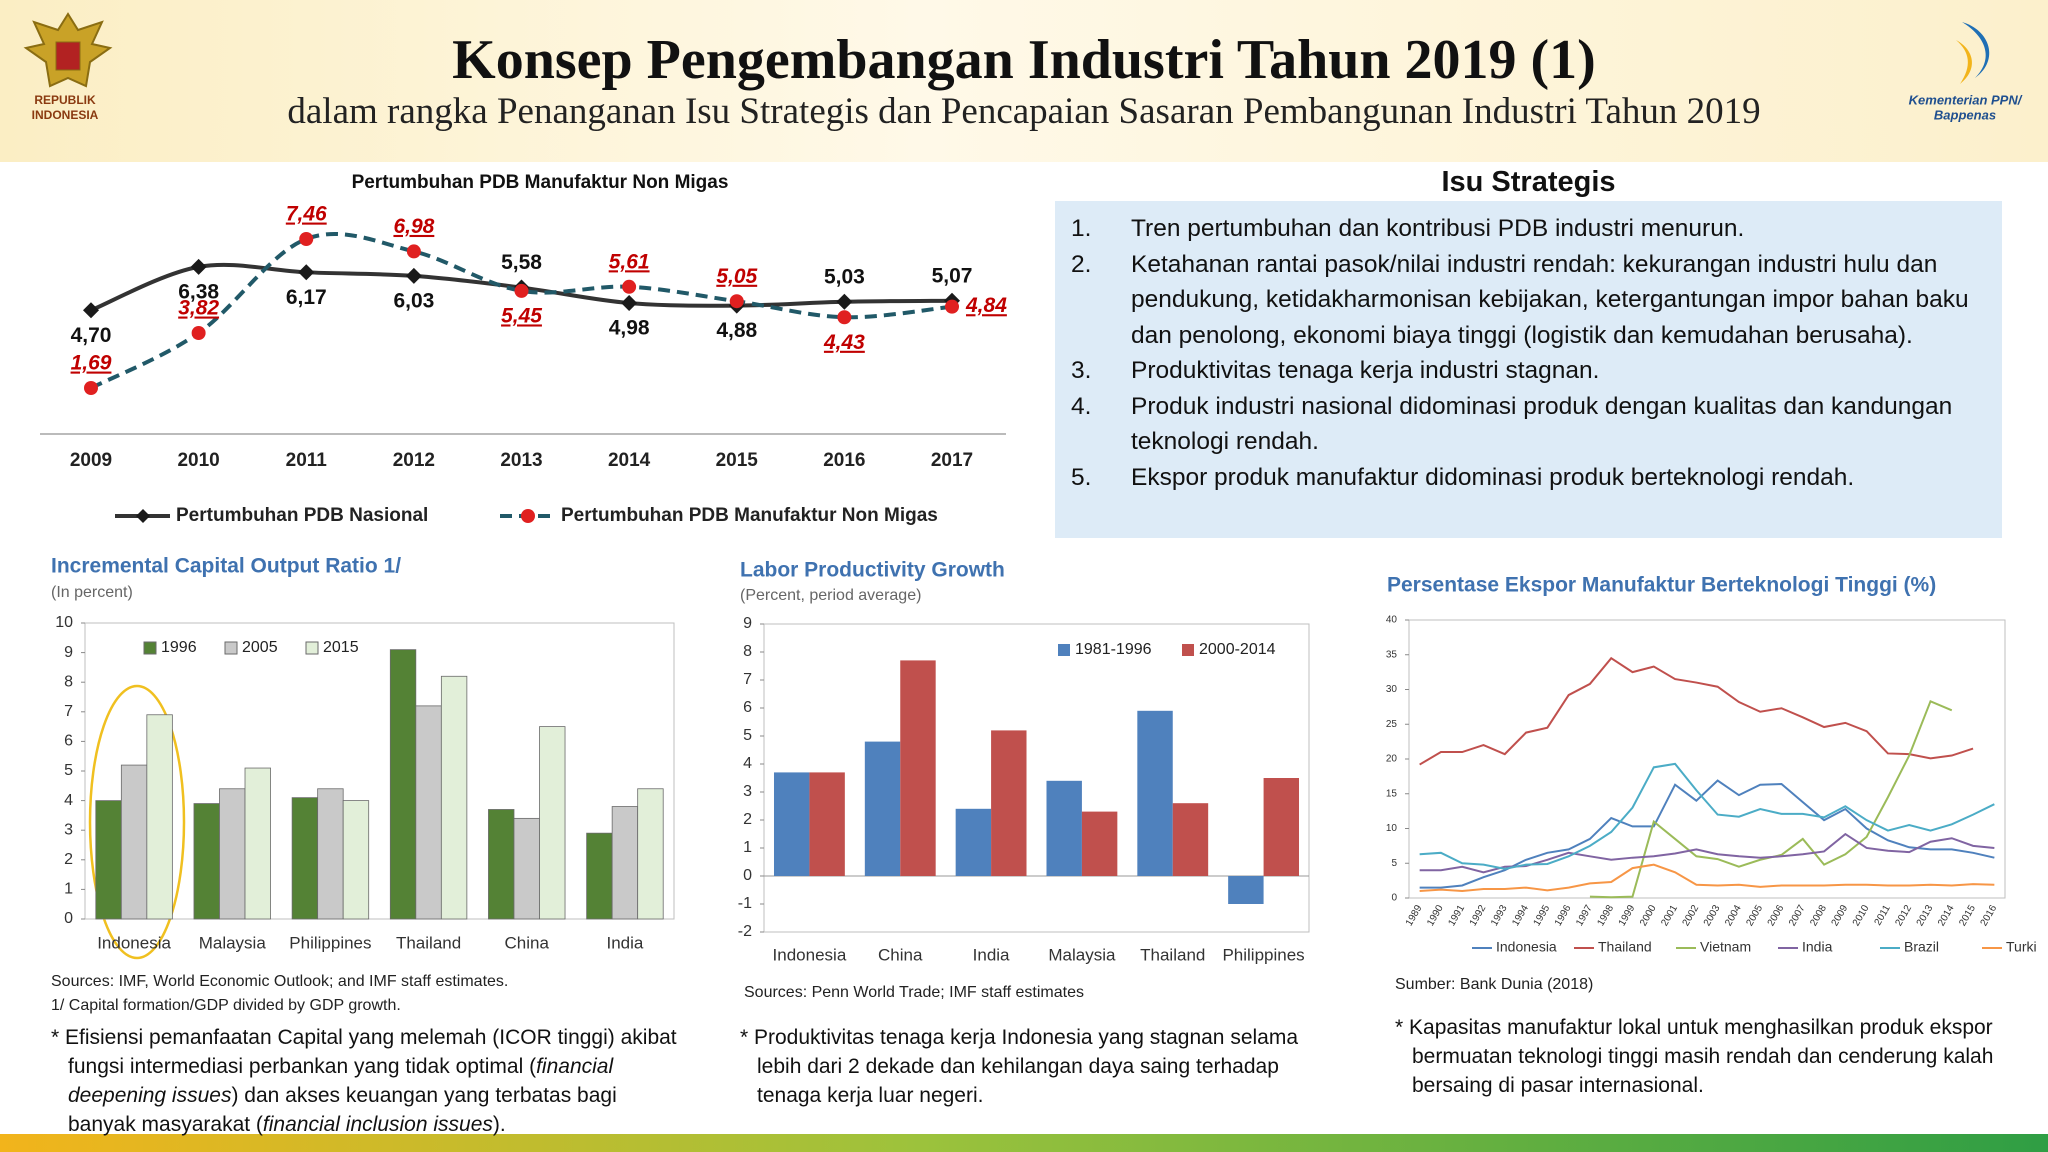 The width and height of the screenshot is (2048, 1152). I want to click on data-label: 4,98, so click(629, 328).